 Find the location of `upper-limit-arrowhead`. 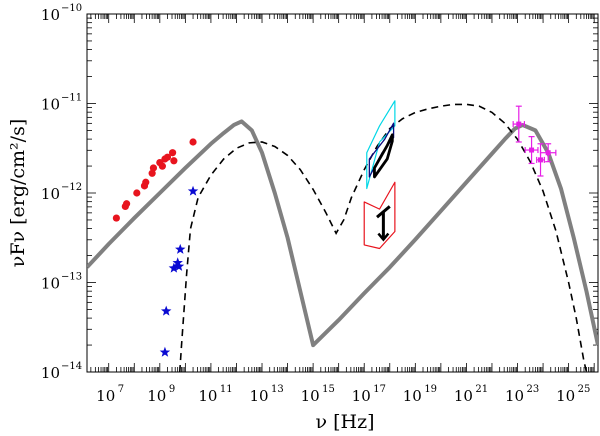

upper-limit-arrowhead is located at coordinates (383, 237).